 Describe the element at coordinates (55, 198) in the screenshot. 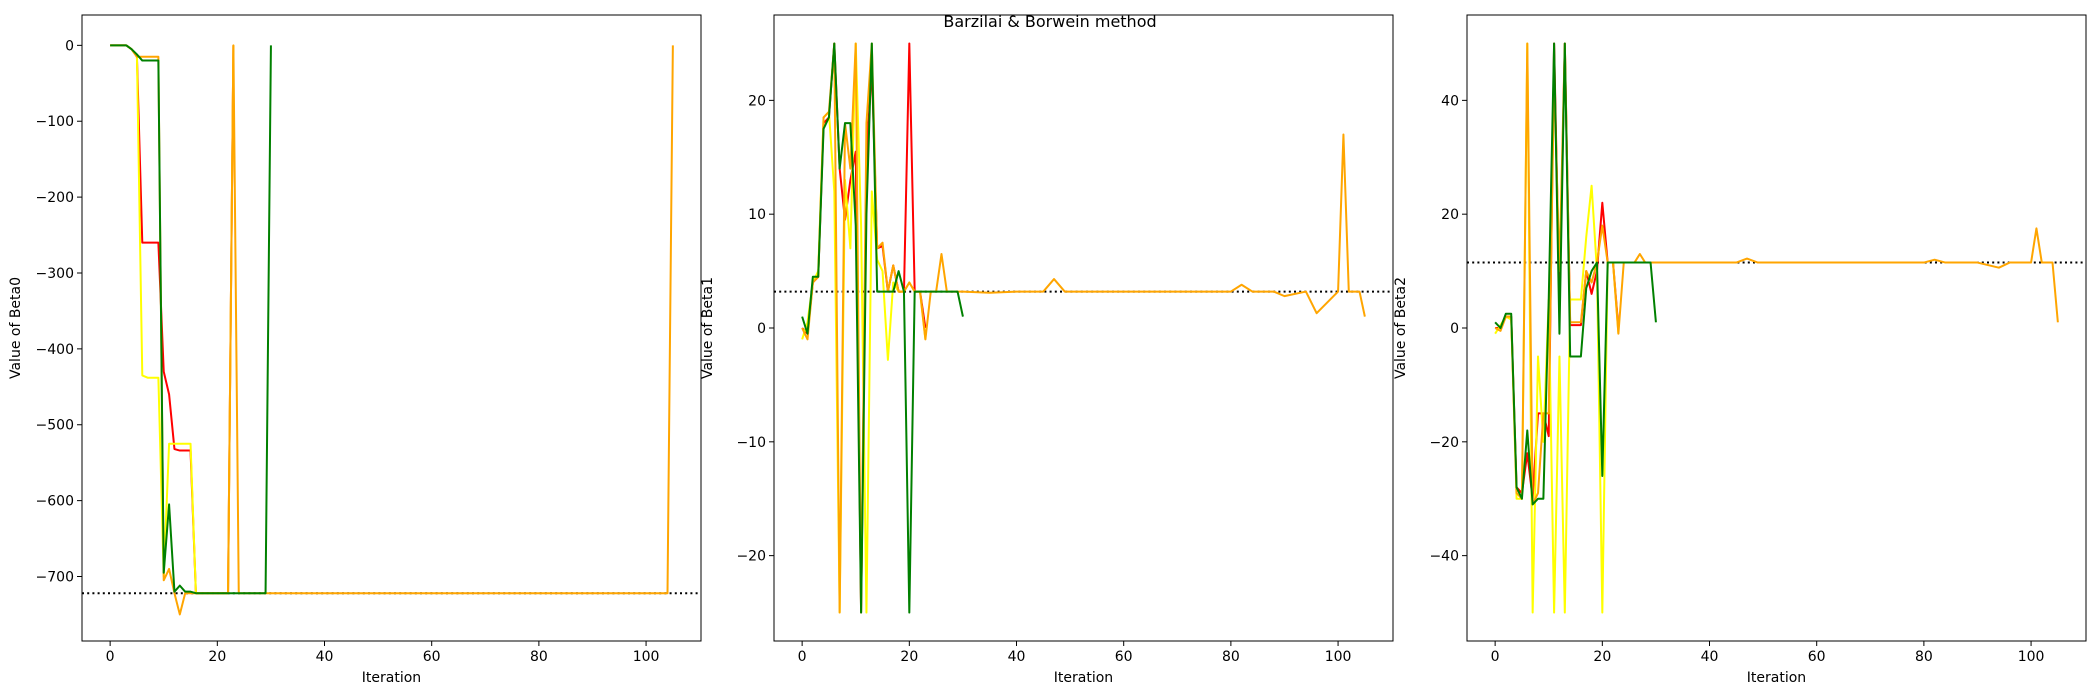

I see `y-tick-label: −200` at that location.